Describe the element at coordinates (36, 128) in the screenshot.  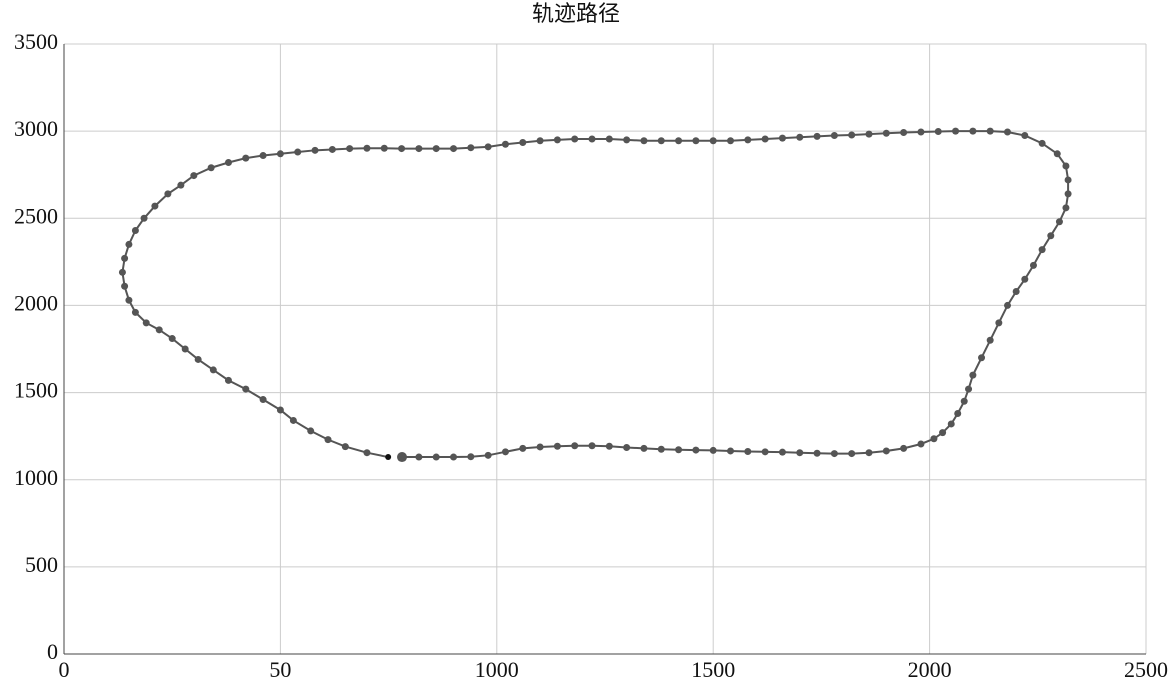
I see `y-tick-label: 3000` at that location.